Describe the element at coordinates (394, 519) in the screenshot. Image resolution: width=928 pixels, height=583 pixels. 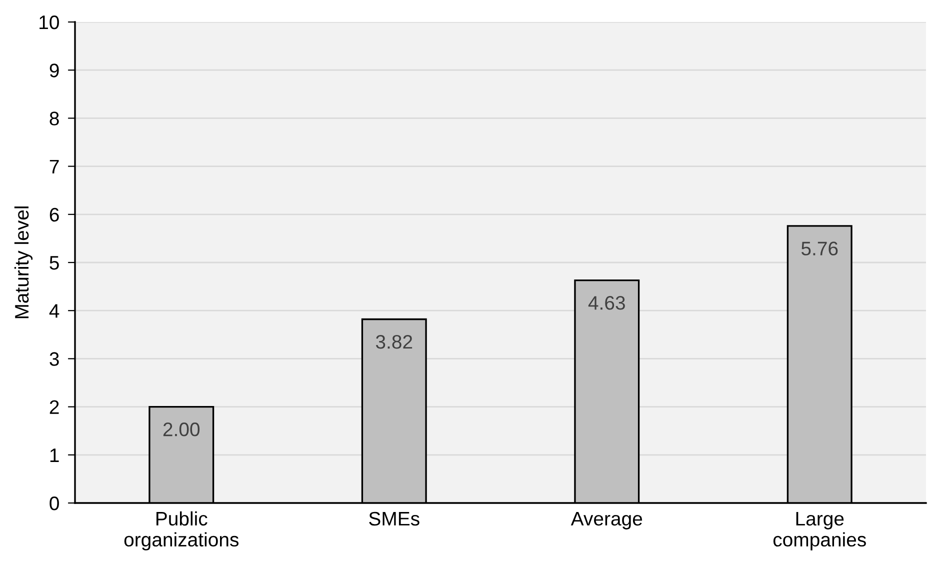
I see `x-tick-label: SMEs` at that location.